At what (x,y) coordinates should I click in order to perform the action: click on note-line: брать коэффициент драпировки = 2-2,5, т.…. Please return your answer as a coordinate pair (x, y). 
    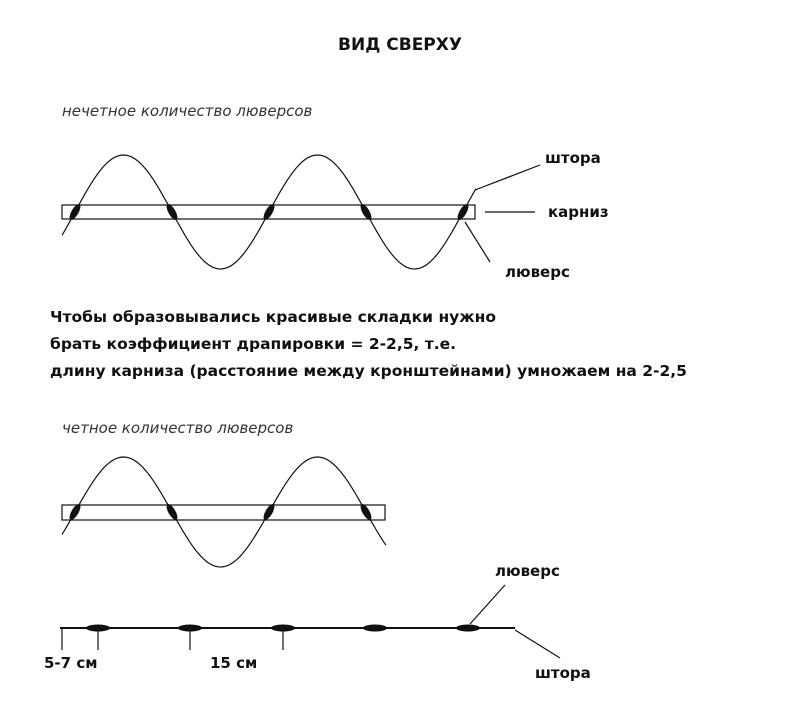
    Looking at the image, I should click on (253, 344).